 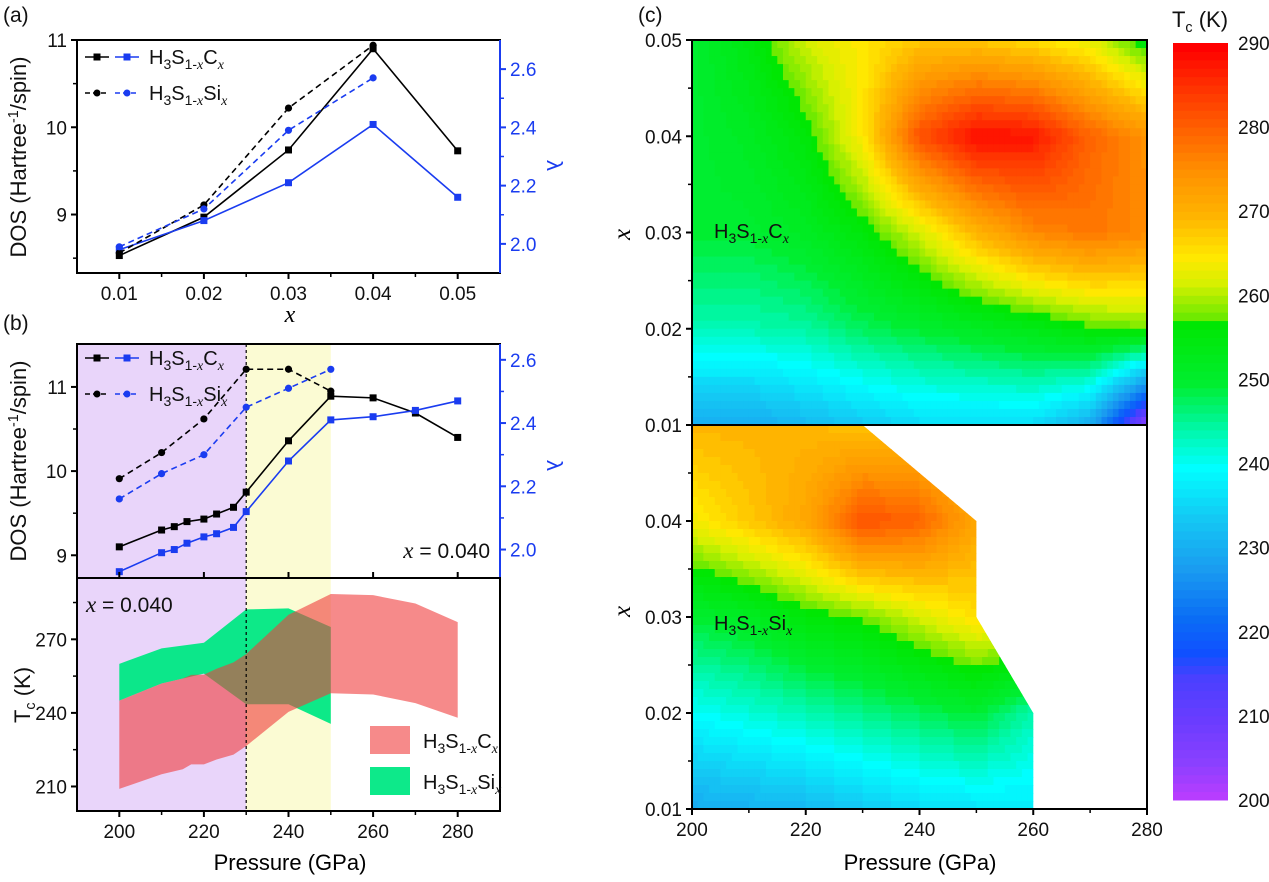 What do you see at coordinates (461, 744) in the screenshot?
I see `tc-legend-label-carbon: H3S1-xCx` at bounding box center [461, 744].